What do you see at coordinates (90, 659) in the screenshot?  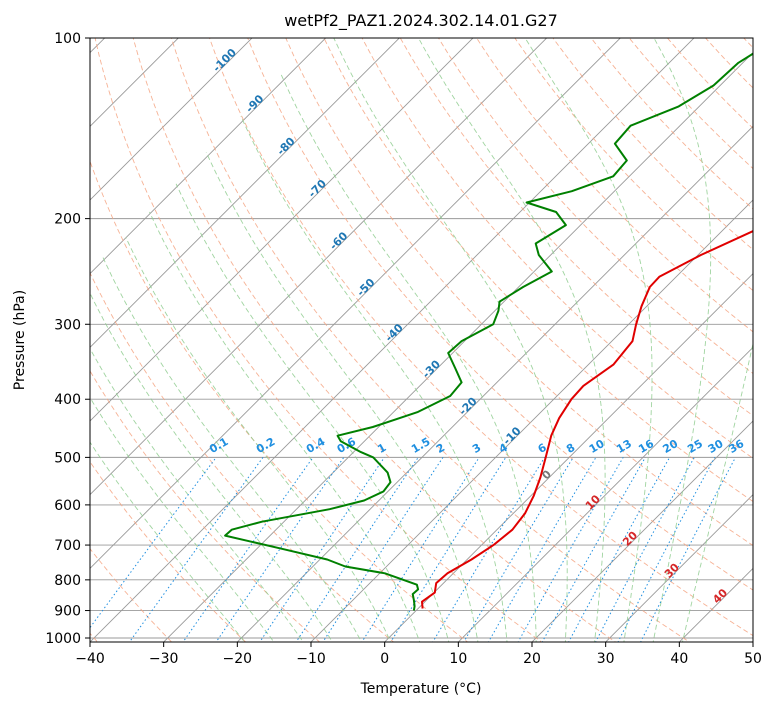 I see `x-tick-label: −40` at bounding box center [90, 659].